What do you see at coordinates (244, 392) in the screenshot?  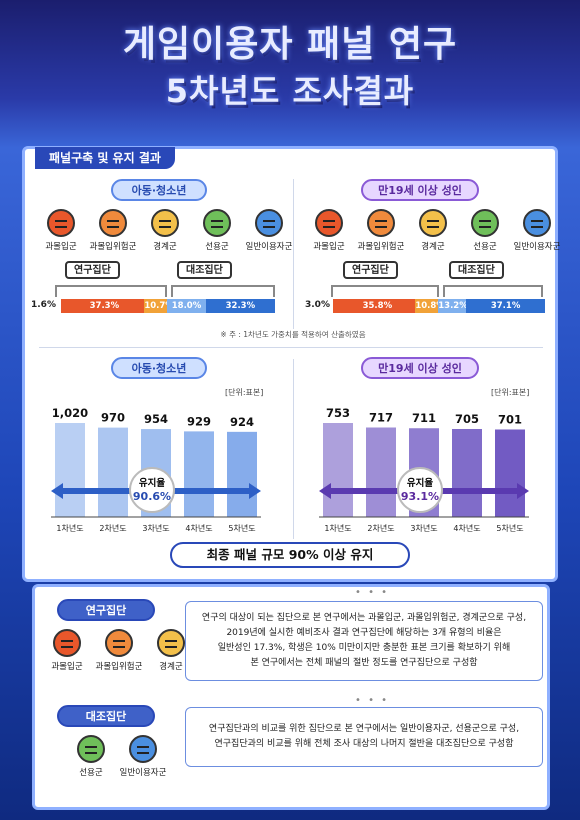 I see `youth-unit: [단위:표본]` at bounding box center [244, 392].